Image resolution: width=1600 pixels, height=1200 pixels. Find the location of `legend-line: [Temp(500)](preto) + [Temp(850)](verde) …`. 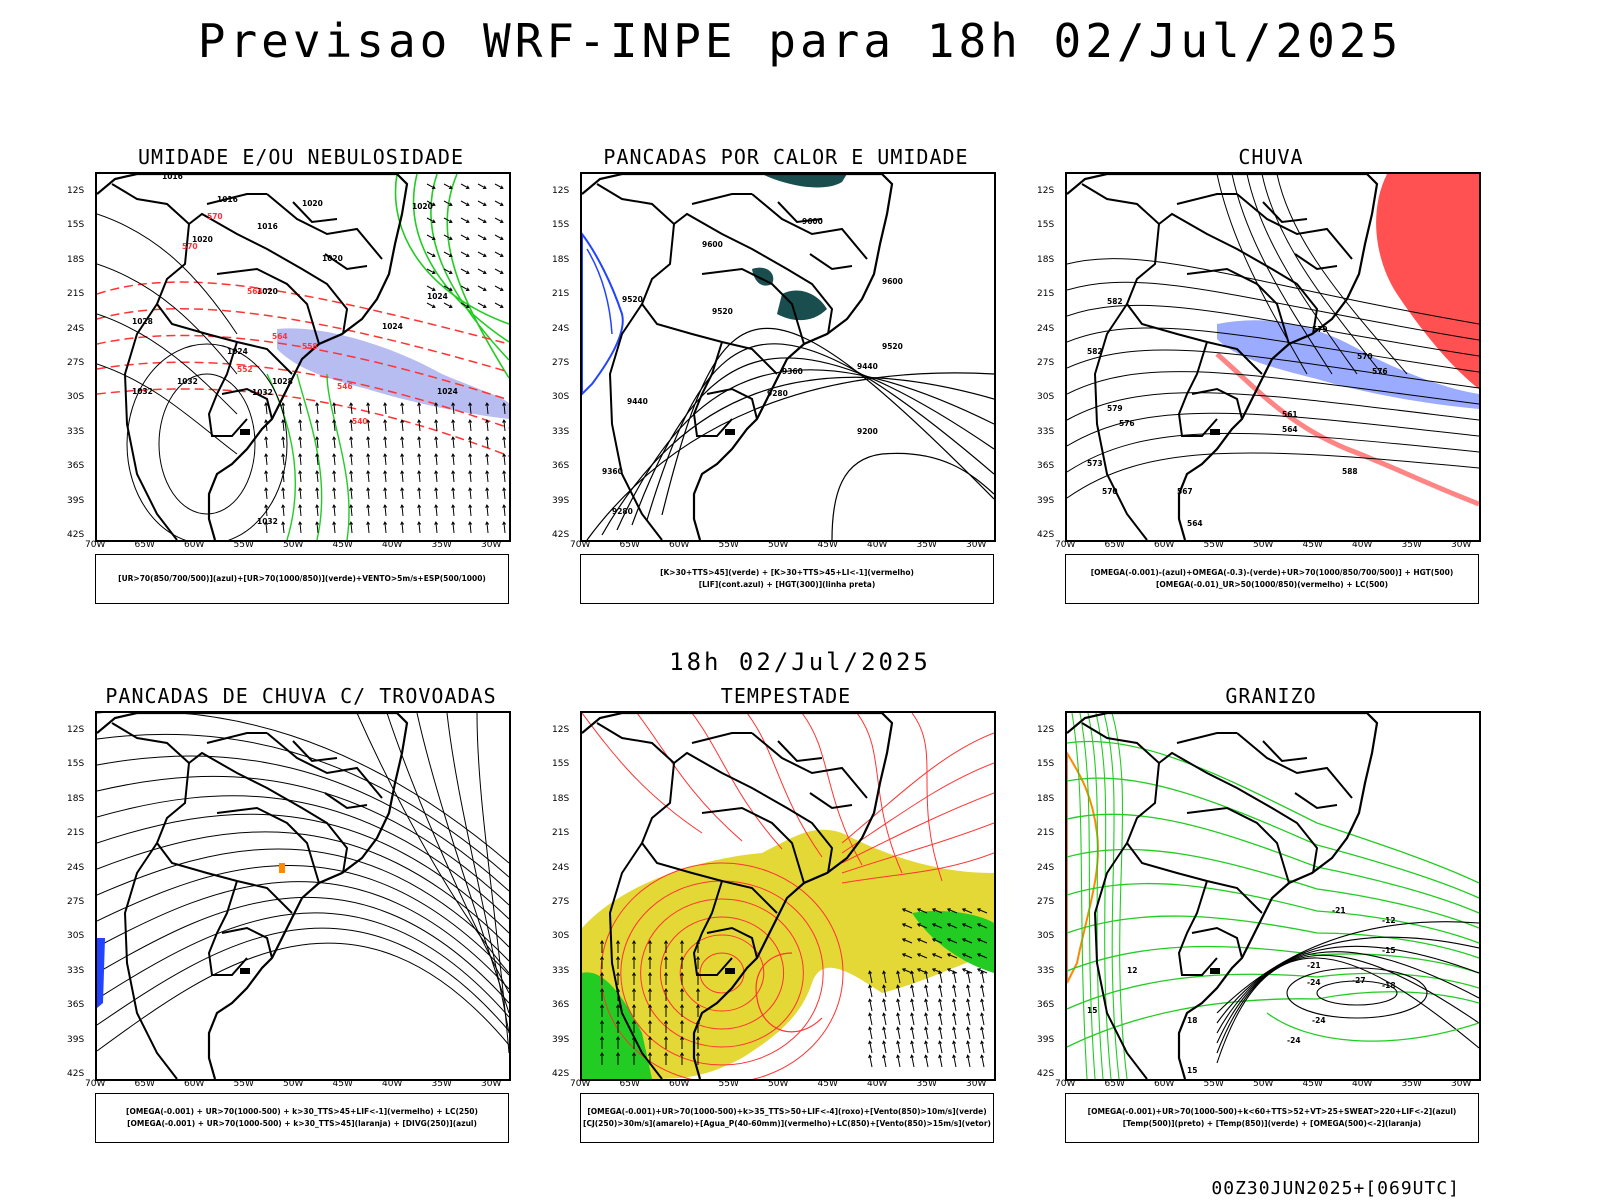

legend-line: [Temp(500)](preto) + [Temp(850)](verde) … is located at coordinates (1272, 1123).